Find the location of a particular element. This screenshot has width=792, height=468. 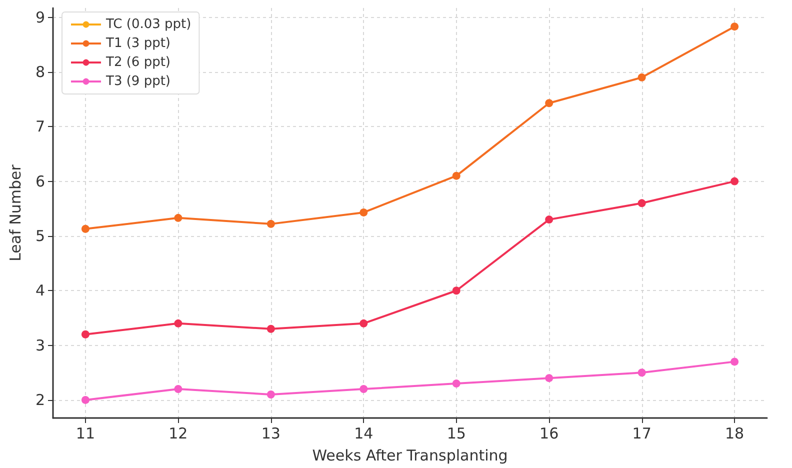

y-axis-title: Leaf Number is located at coordinates (15, 213).